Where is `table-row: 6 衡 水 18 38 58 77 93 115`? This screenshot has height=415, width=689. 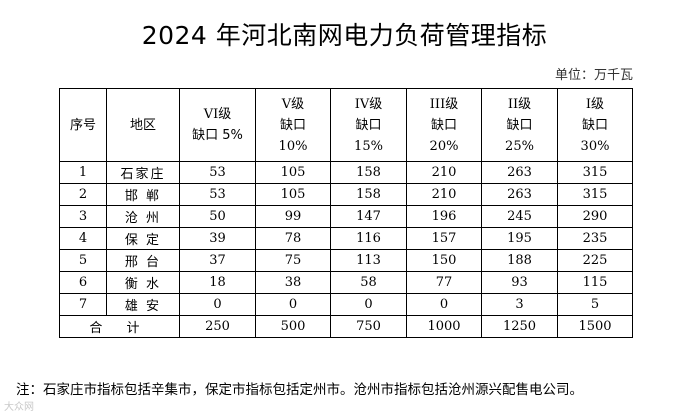 table-row: 6 衡 水 18 38 58 77 93 115 is located at coordinates (346, 282).